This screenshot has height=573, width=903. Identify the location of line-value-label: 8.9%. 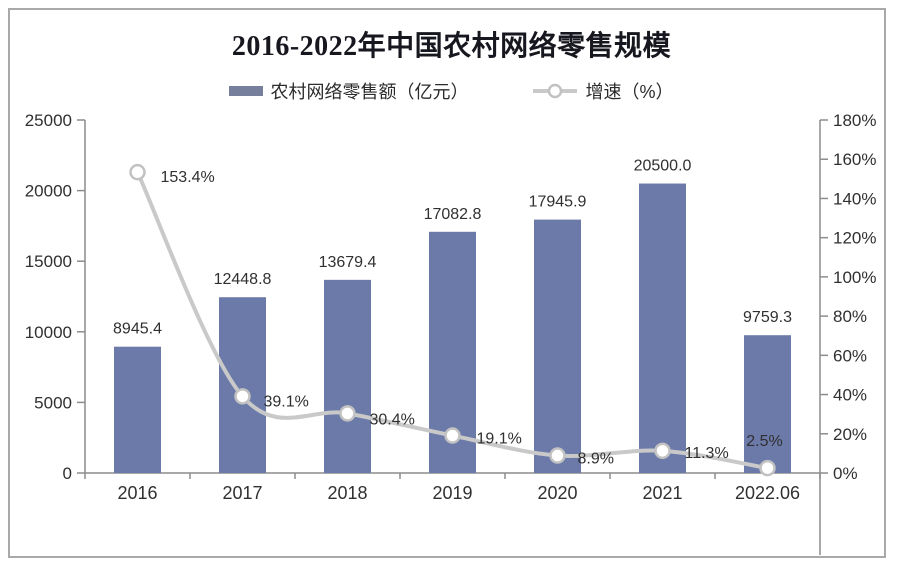
(596, 459).